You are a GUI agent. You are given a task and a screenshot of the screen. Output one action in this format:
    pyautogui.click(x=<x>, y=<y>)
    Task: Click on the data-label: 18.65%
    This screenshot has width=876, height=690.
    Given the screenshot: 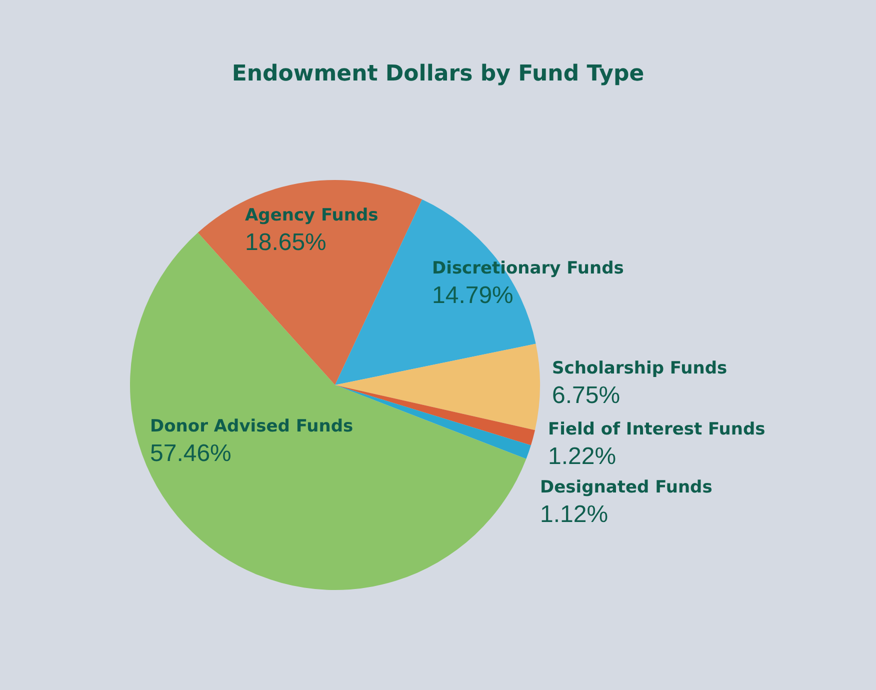 What is the action you would take?
    pyautogui.click(x=285, y=242)
    